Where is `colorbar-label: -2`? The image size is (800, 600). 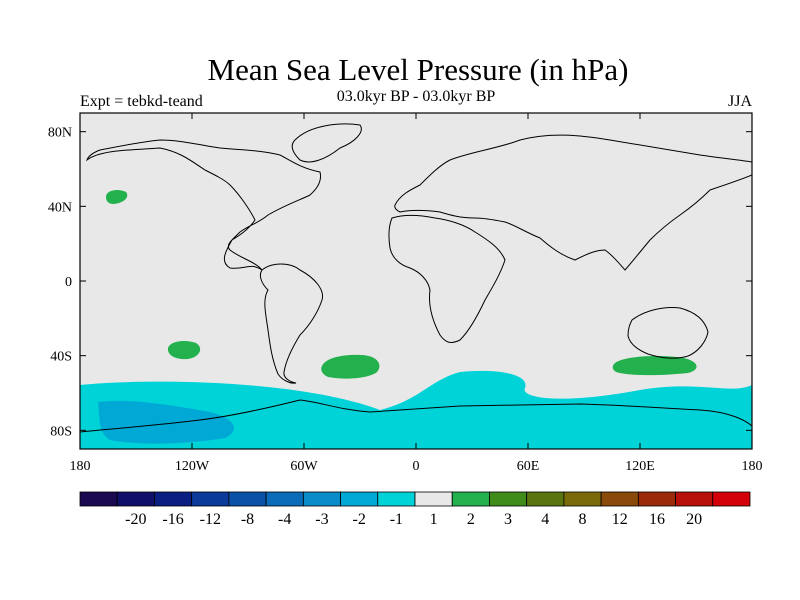
colorbar-label: -2 is located at coordinates (359, 519).